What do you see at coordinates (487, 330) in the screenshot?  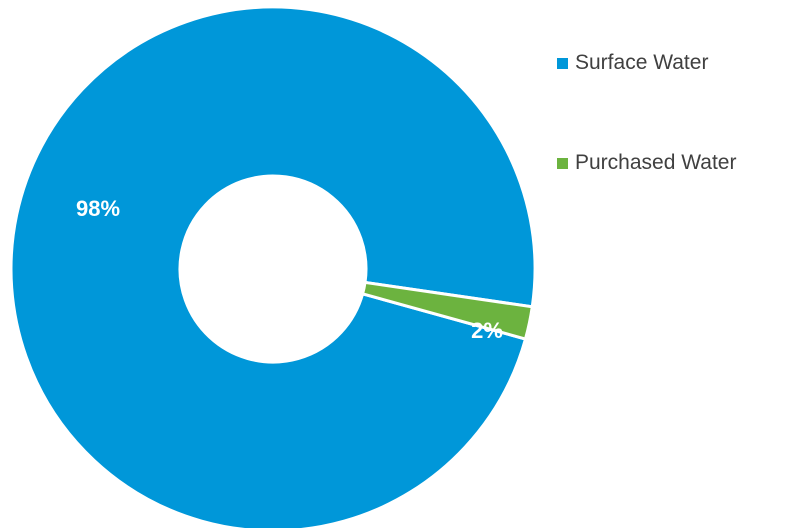 I see `data-label-purchased-water: 2%` at bounding box center [487, 330].